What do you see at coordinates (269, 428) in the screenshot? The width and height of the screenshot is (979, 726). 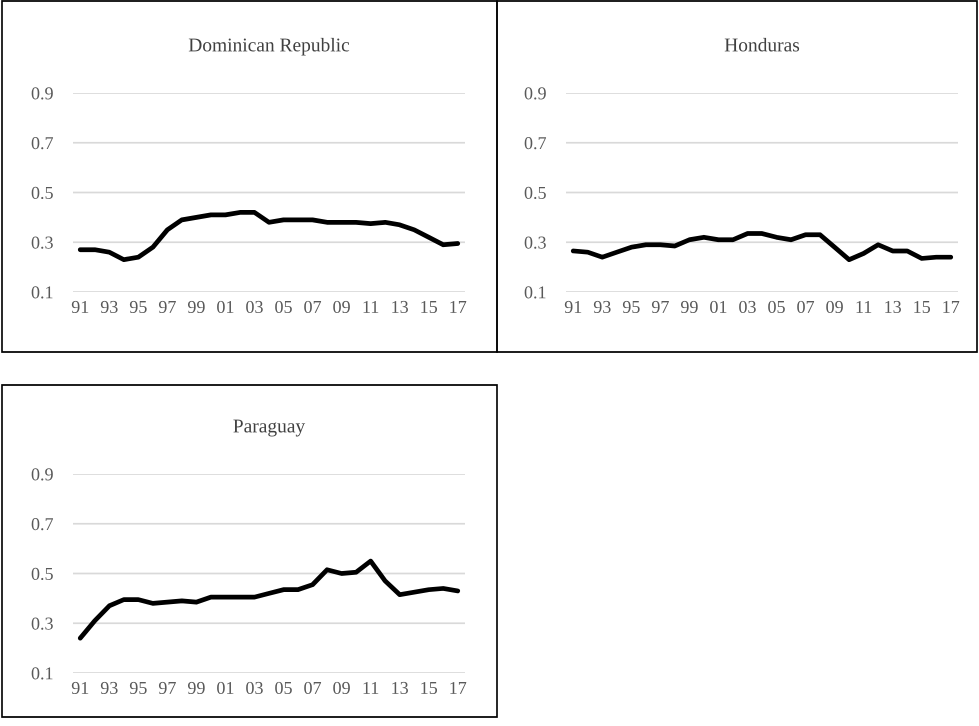 I see `chart-title: Paraguay` at bounding box center [269, 428].